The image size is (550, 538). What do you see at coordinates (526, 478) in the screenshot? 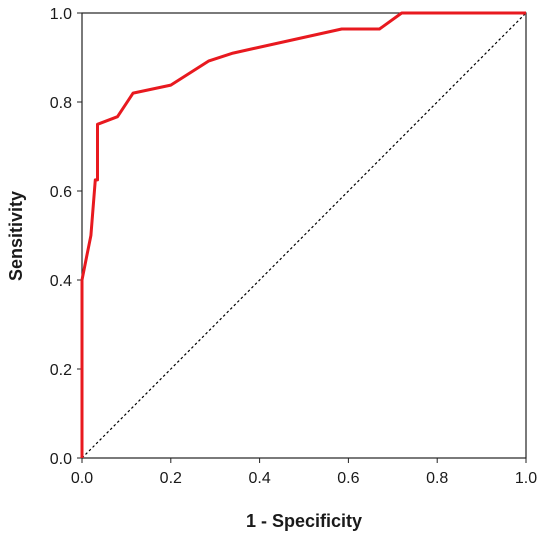
I see `x-tick-label: 1.0` at bounding box center [526, 478].